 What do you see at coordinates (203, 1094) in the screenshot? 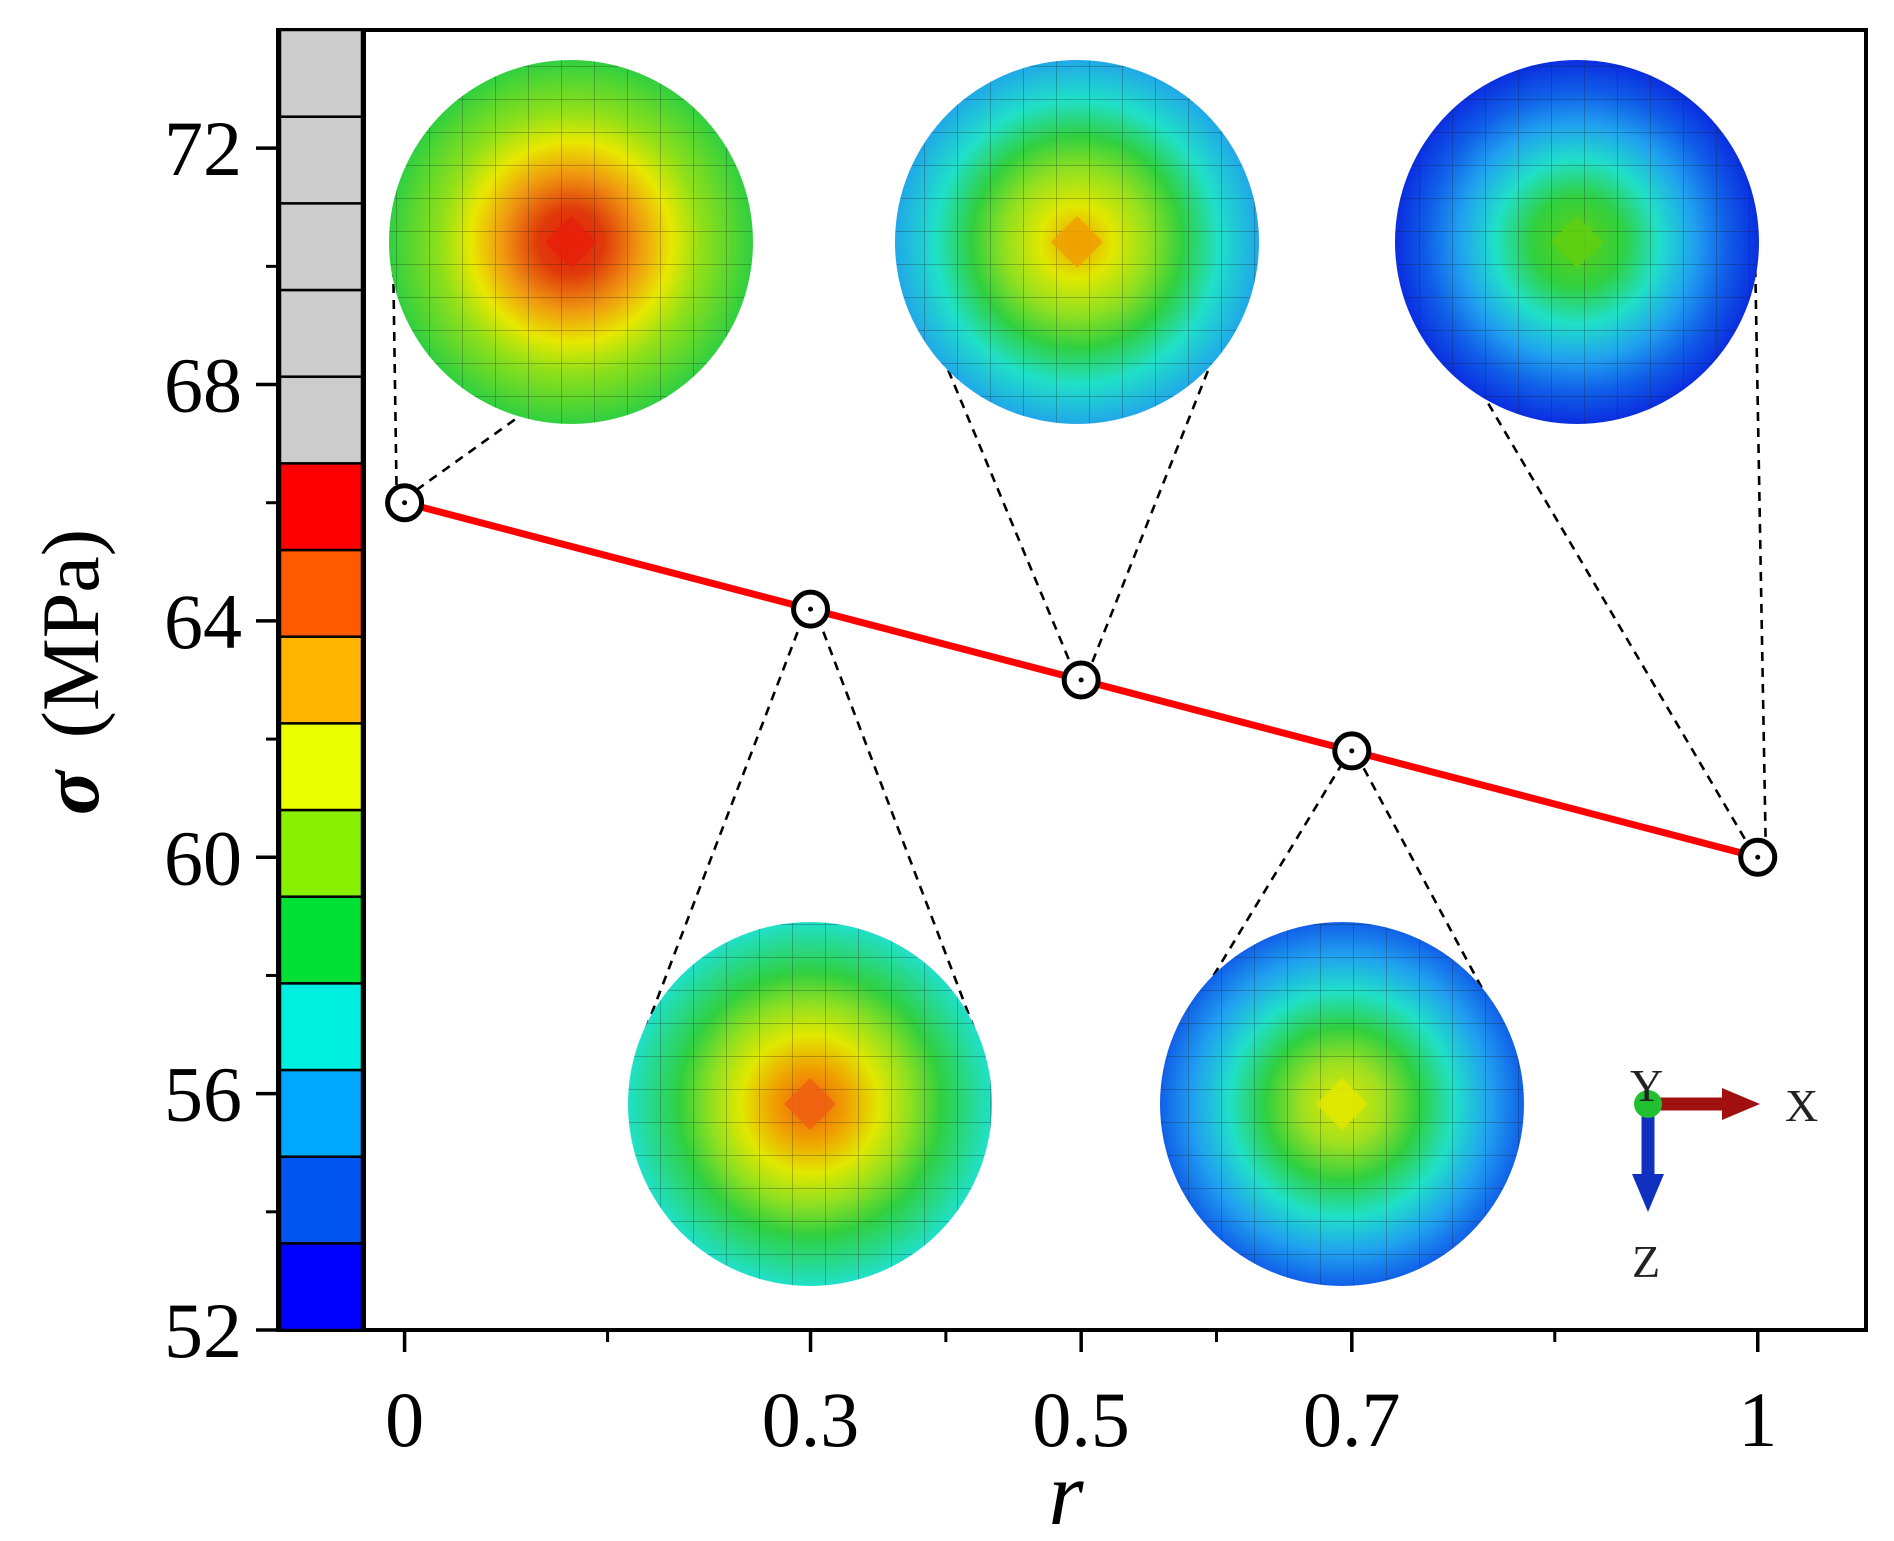
I see `y-tick-label: 56` at bounding box center [203, 1094].